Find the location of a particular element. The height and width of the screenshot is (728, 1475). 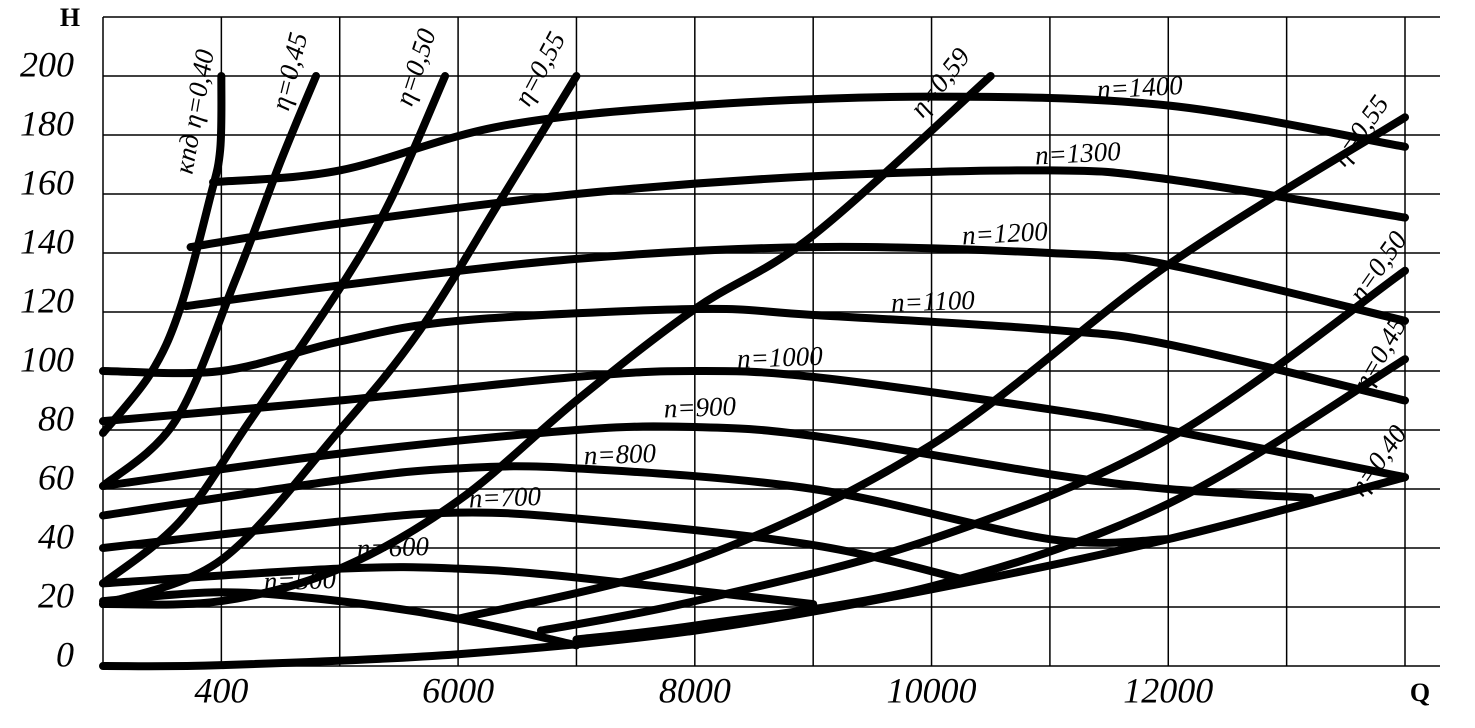

x-axis-label: Q is located at coordinates (1420, 692).